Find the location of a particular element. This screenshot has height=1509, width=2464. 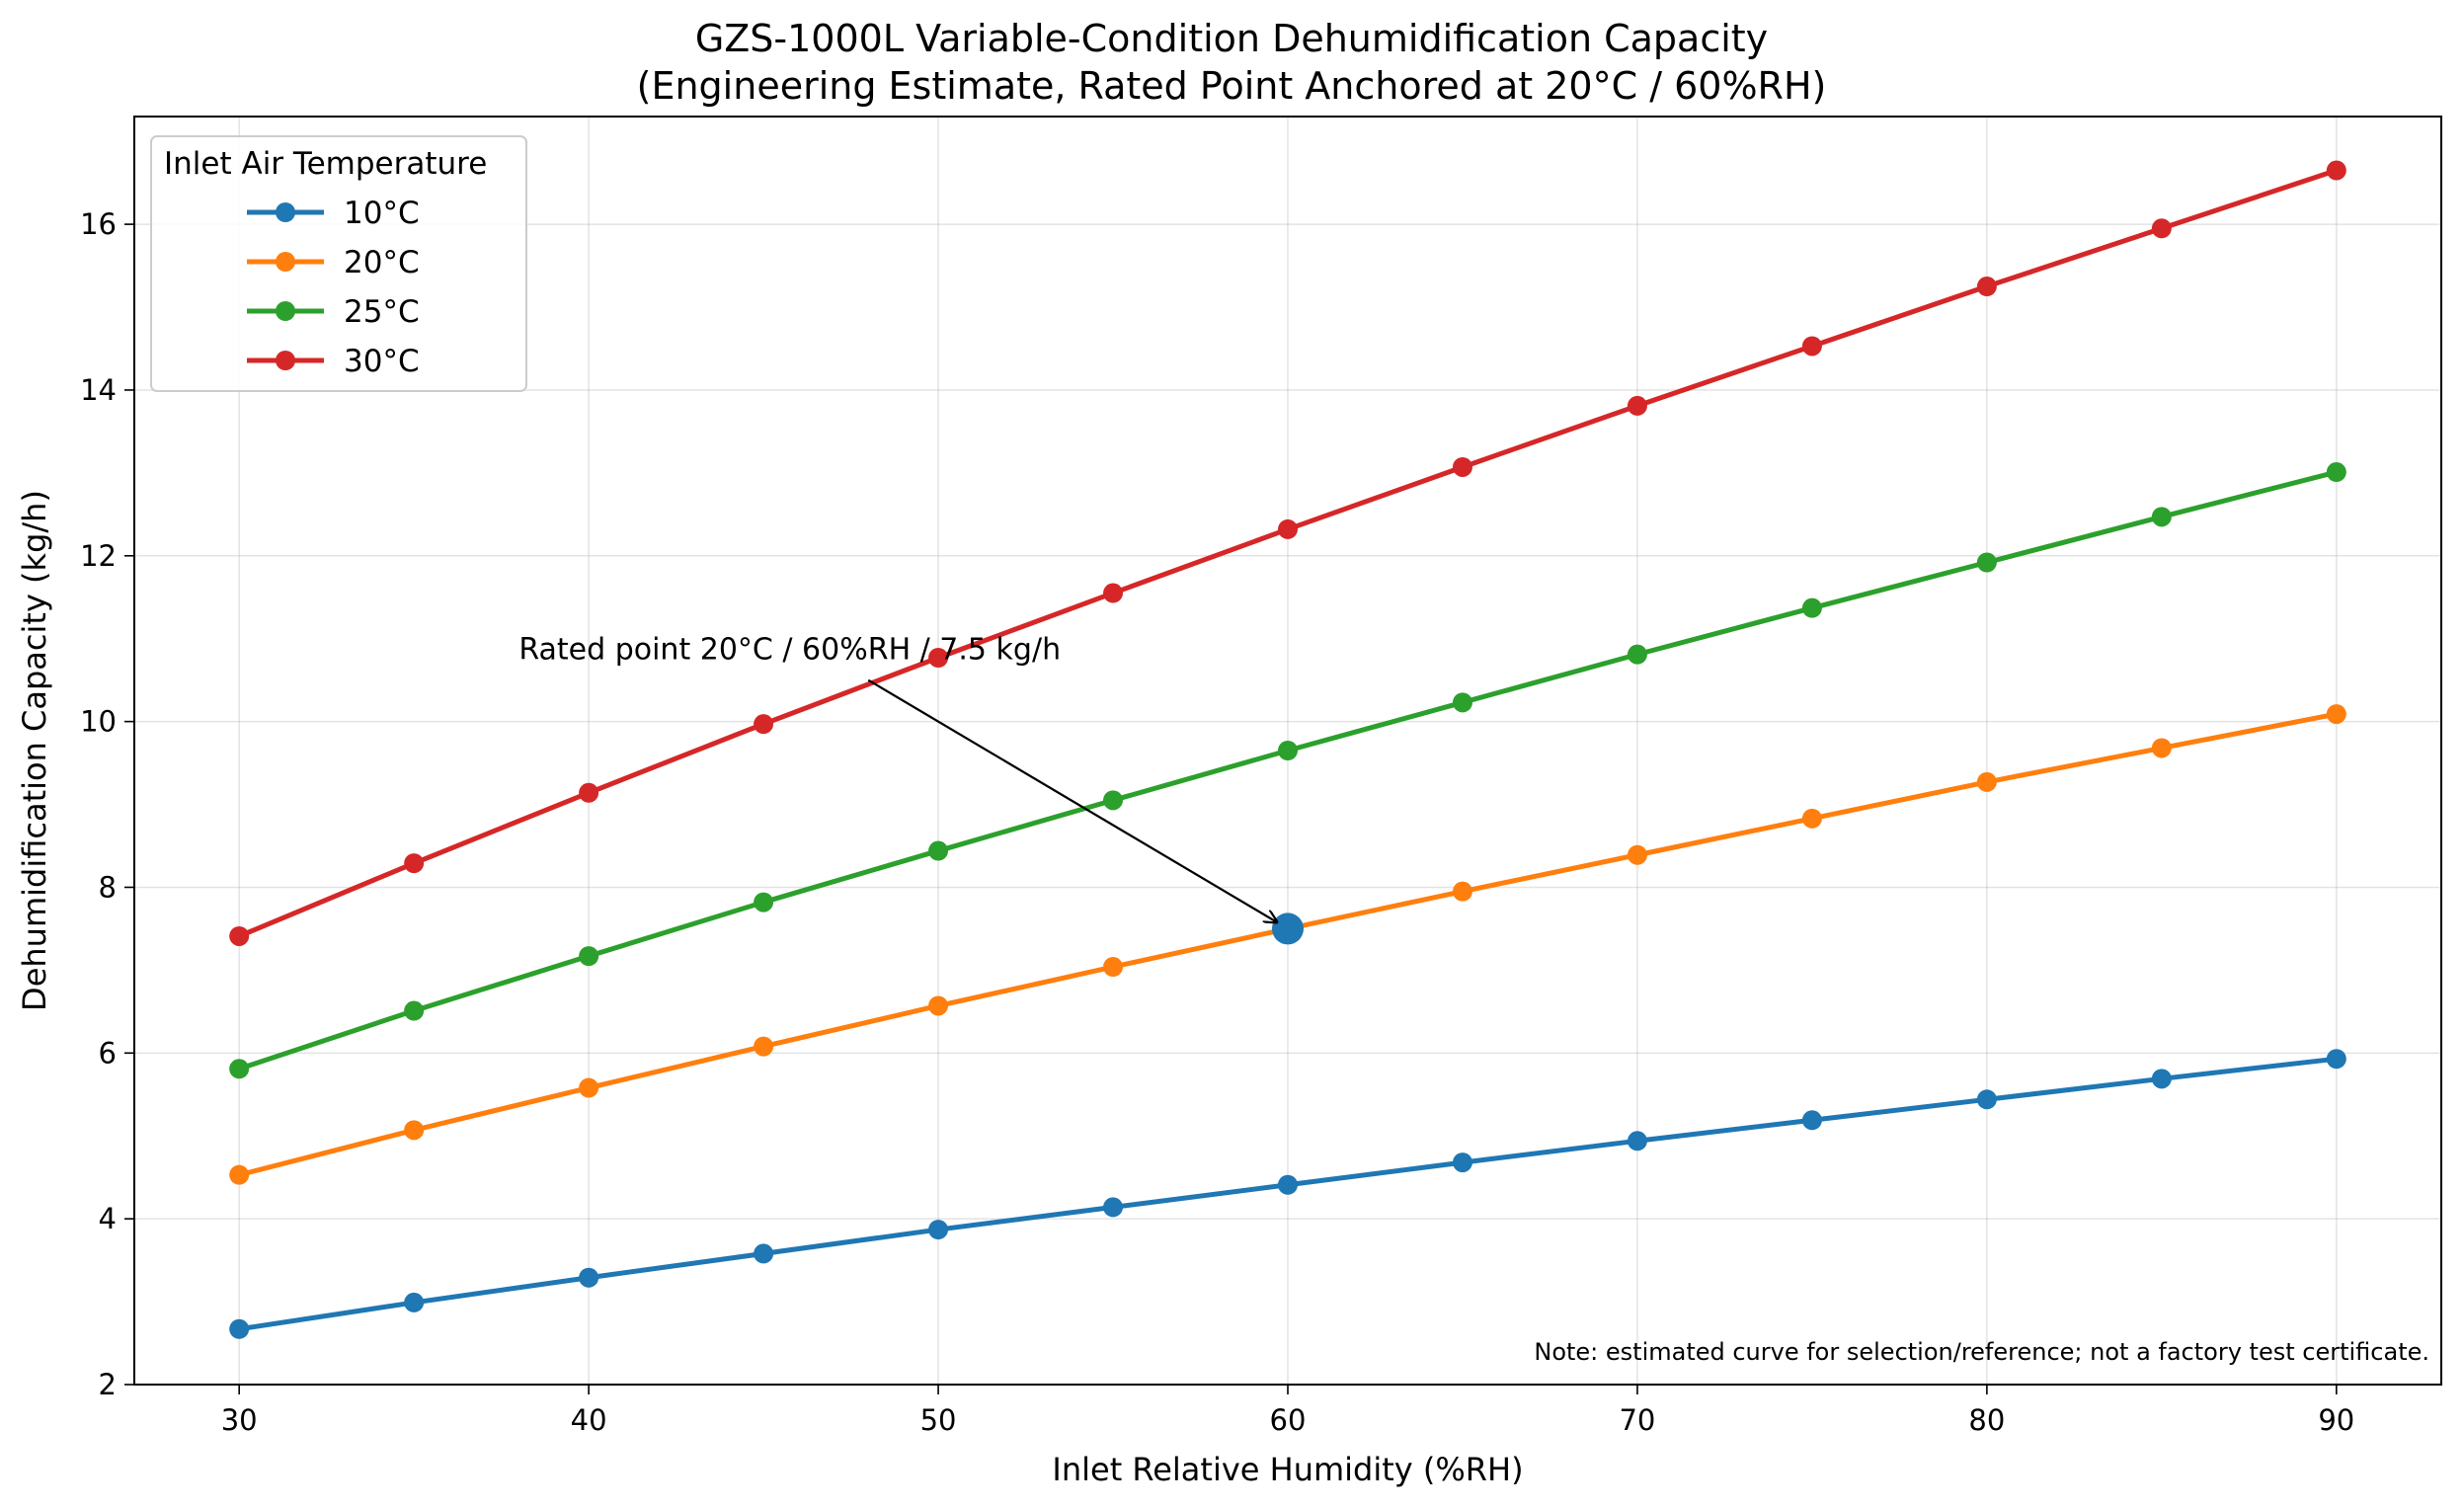

legend-title: Inlet Air Temperature is located at coordinates (325, 164).